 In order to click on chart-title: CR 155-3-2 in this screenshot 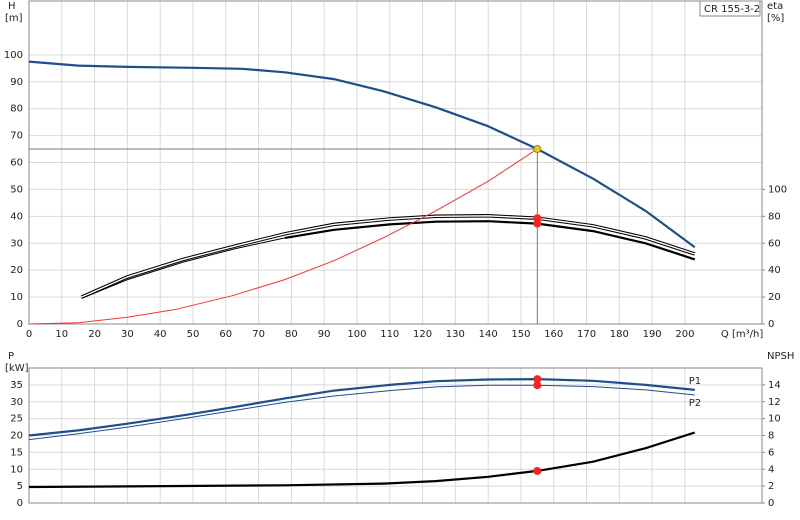, I will do `click(732, 9)`.